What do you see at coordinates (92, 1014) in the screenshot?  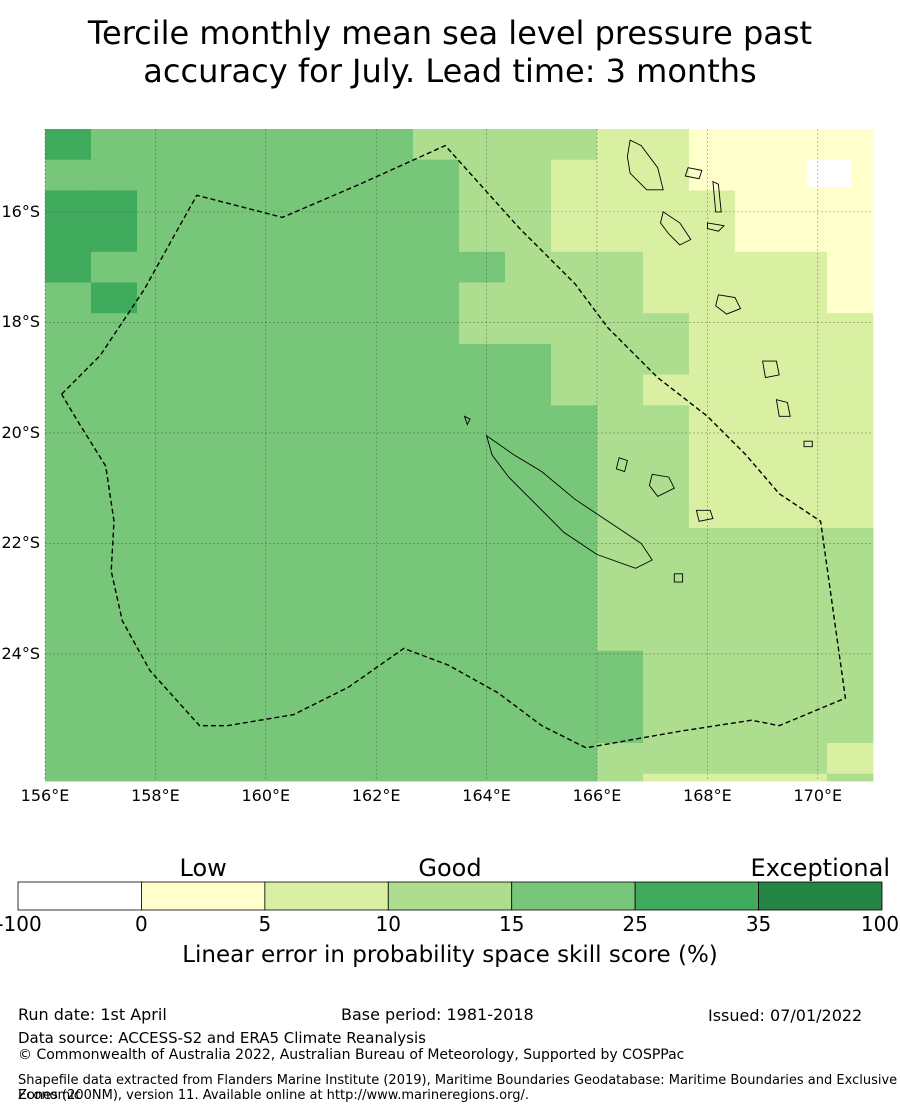 I see `run-date: Run date: 1st April` at bounding box center [92, 1014].